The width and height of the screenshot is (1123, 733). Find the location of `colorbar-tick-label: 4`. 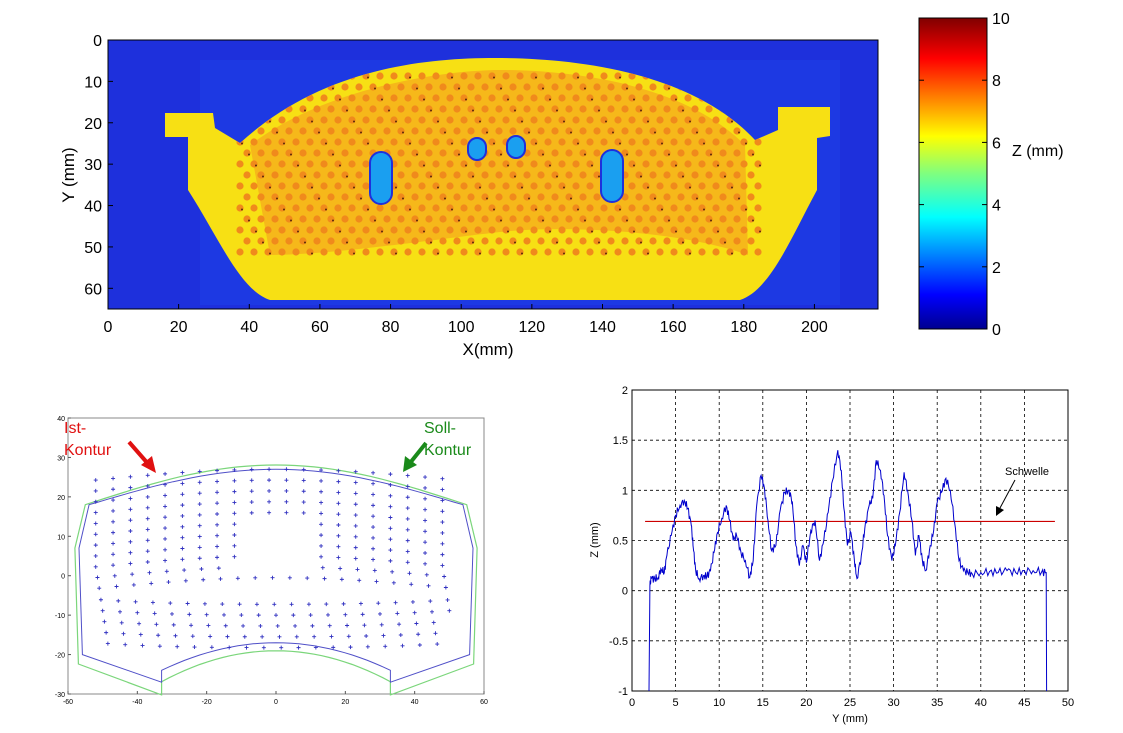

colorbar-tick-label: 4 is located at coordinates (996, 206).